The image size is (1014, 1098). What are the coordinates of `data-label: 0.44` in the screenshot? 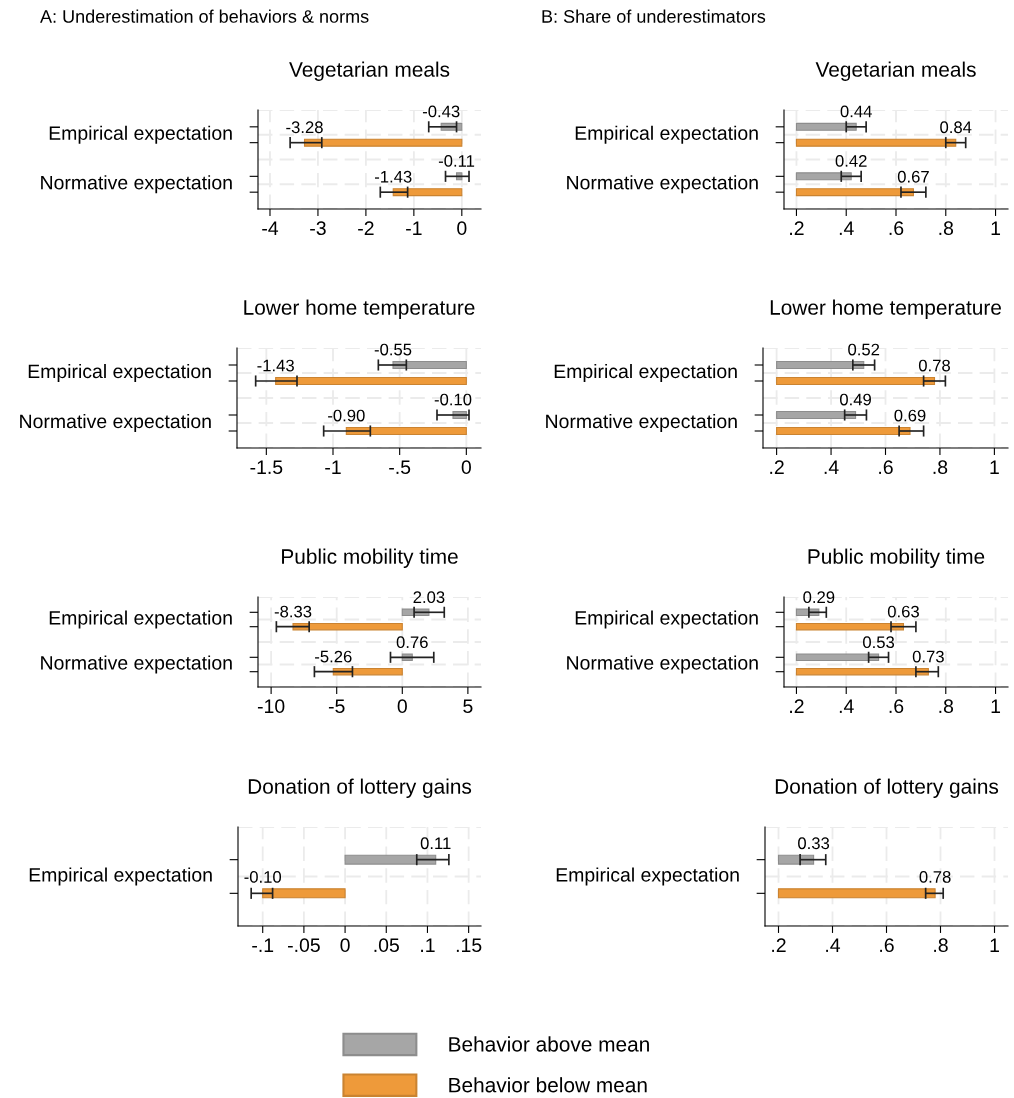 It's located at (856, 111).